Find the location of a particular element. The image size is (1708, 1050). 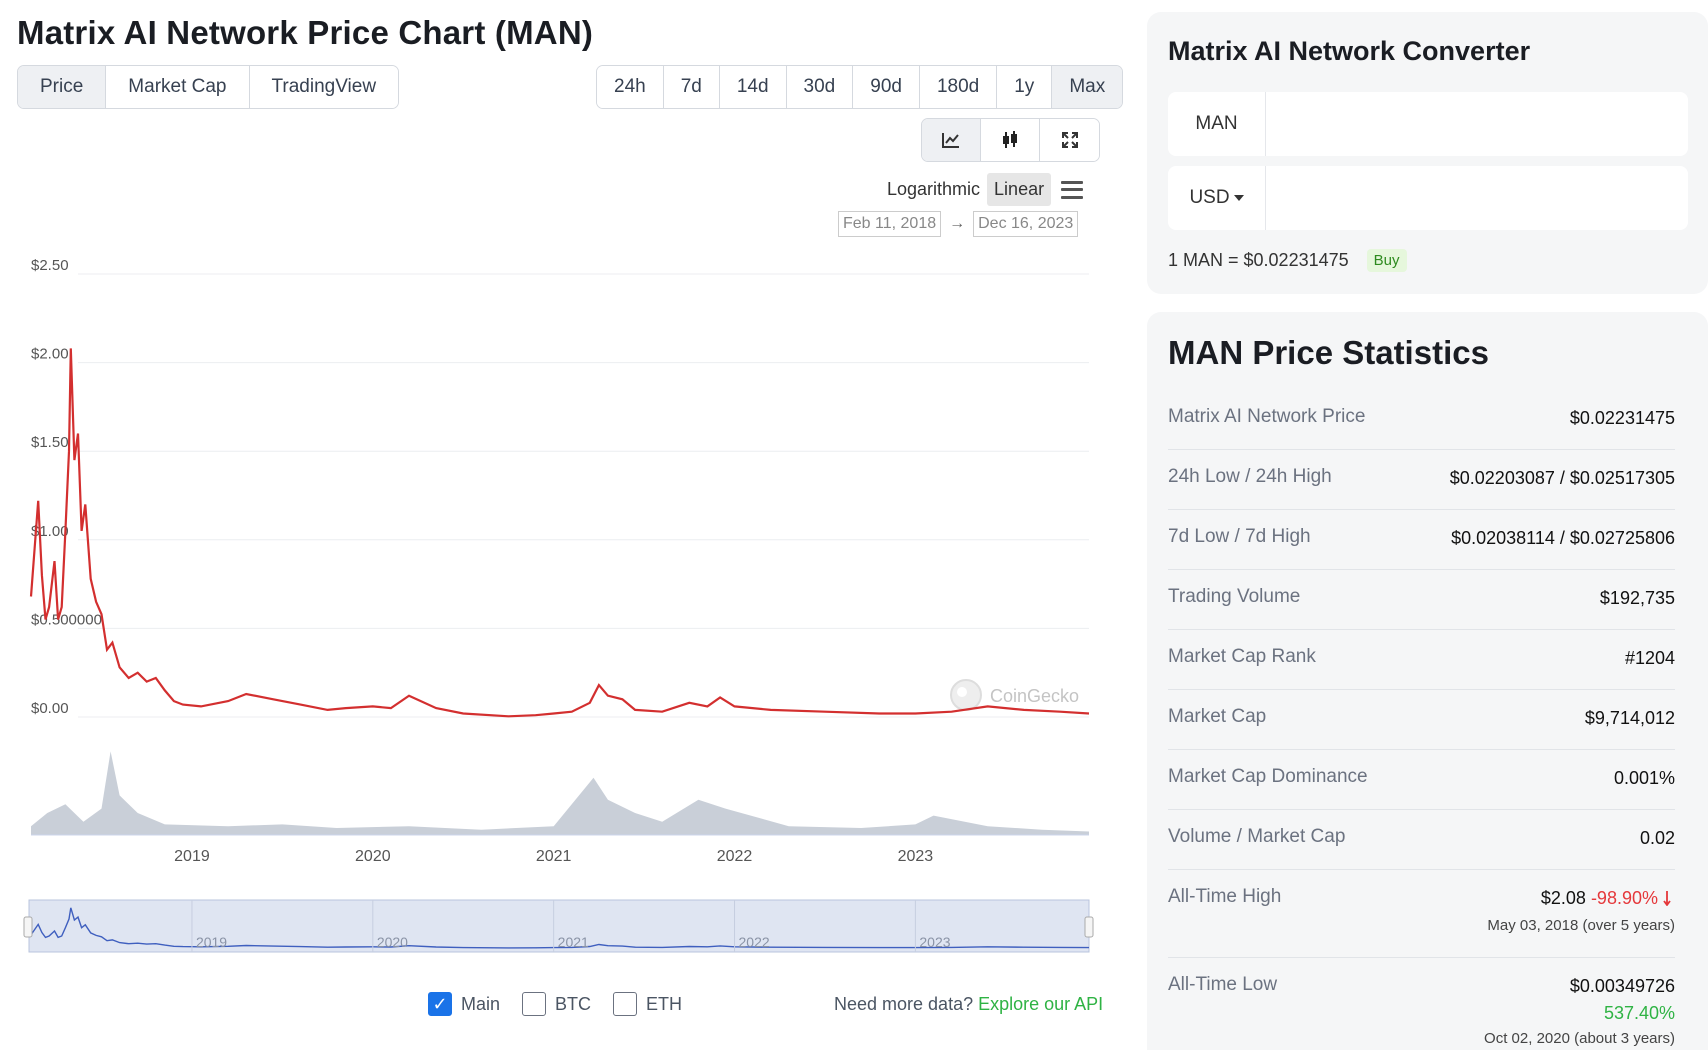

buy-button: Buy is located at coordinates (1386, 260).